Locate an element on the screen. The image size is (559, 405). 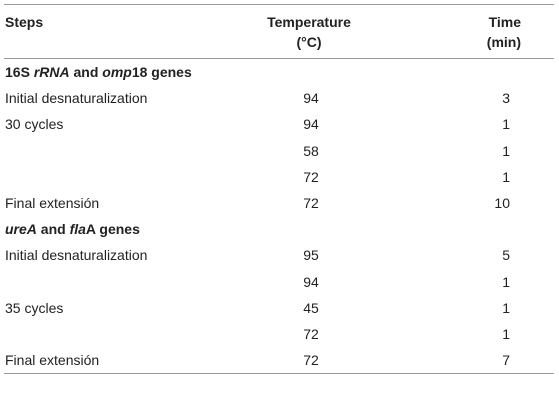
step-cell: 30 cycles is located at coordinates (34, 124).